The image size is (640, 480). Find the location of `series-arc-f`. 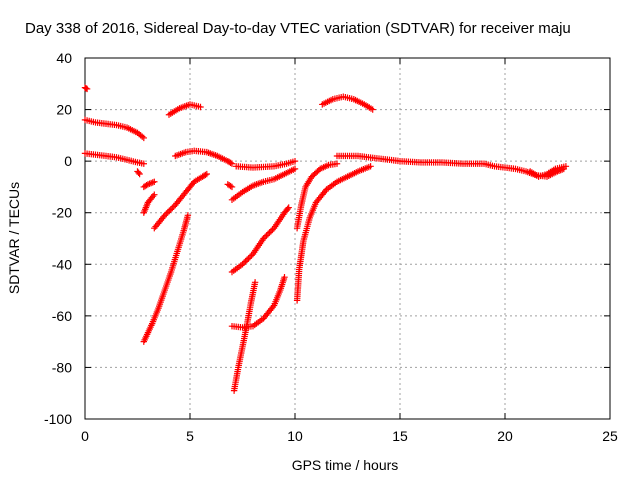

series-arc-f is located at coordinates (149, 203).